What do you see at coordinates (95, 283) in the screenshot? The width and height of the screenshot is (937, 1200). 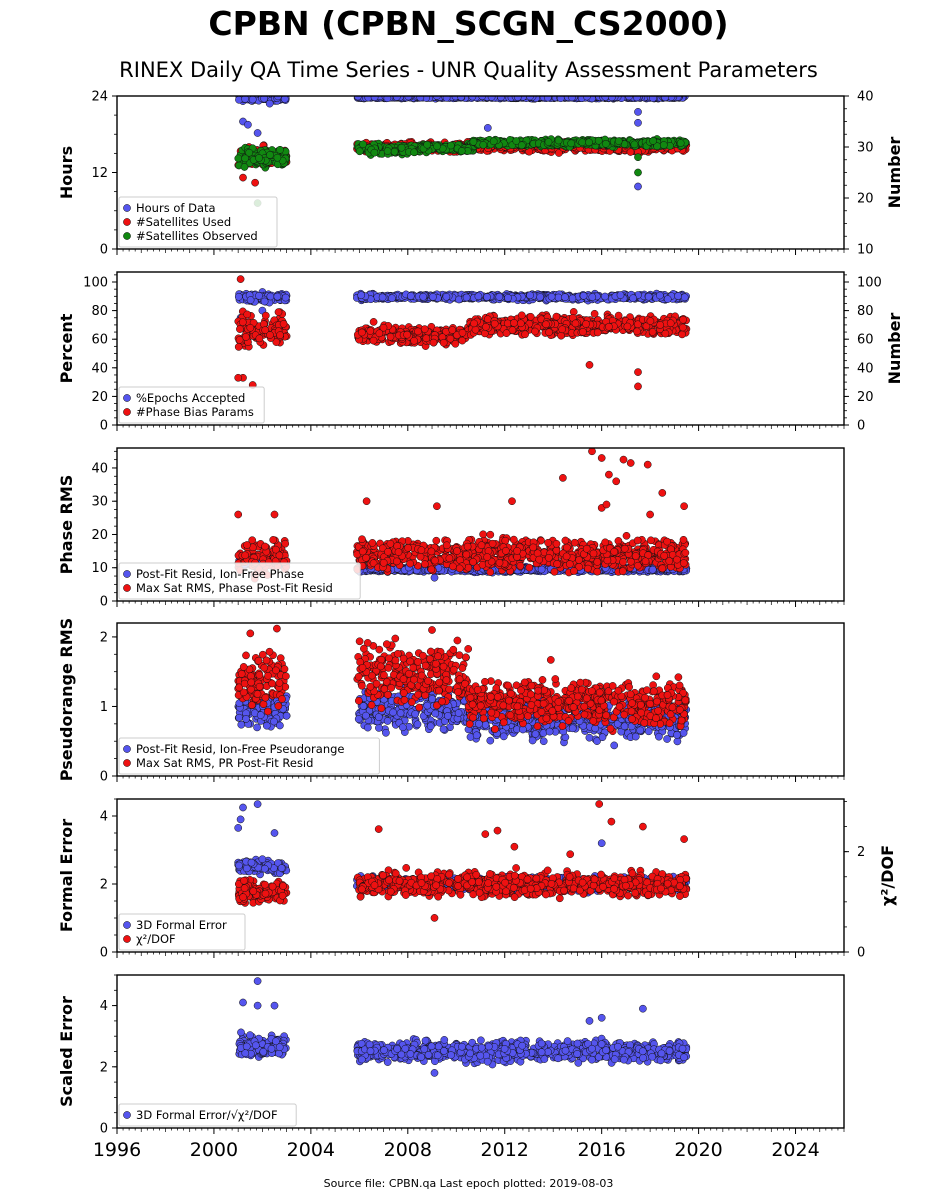 I see `y-tick-label: 100` at bounding box center [95, 283].